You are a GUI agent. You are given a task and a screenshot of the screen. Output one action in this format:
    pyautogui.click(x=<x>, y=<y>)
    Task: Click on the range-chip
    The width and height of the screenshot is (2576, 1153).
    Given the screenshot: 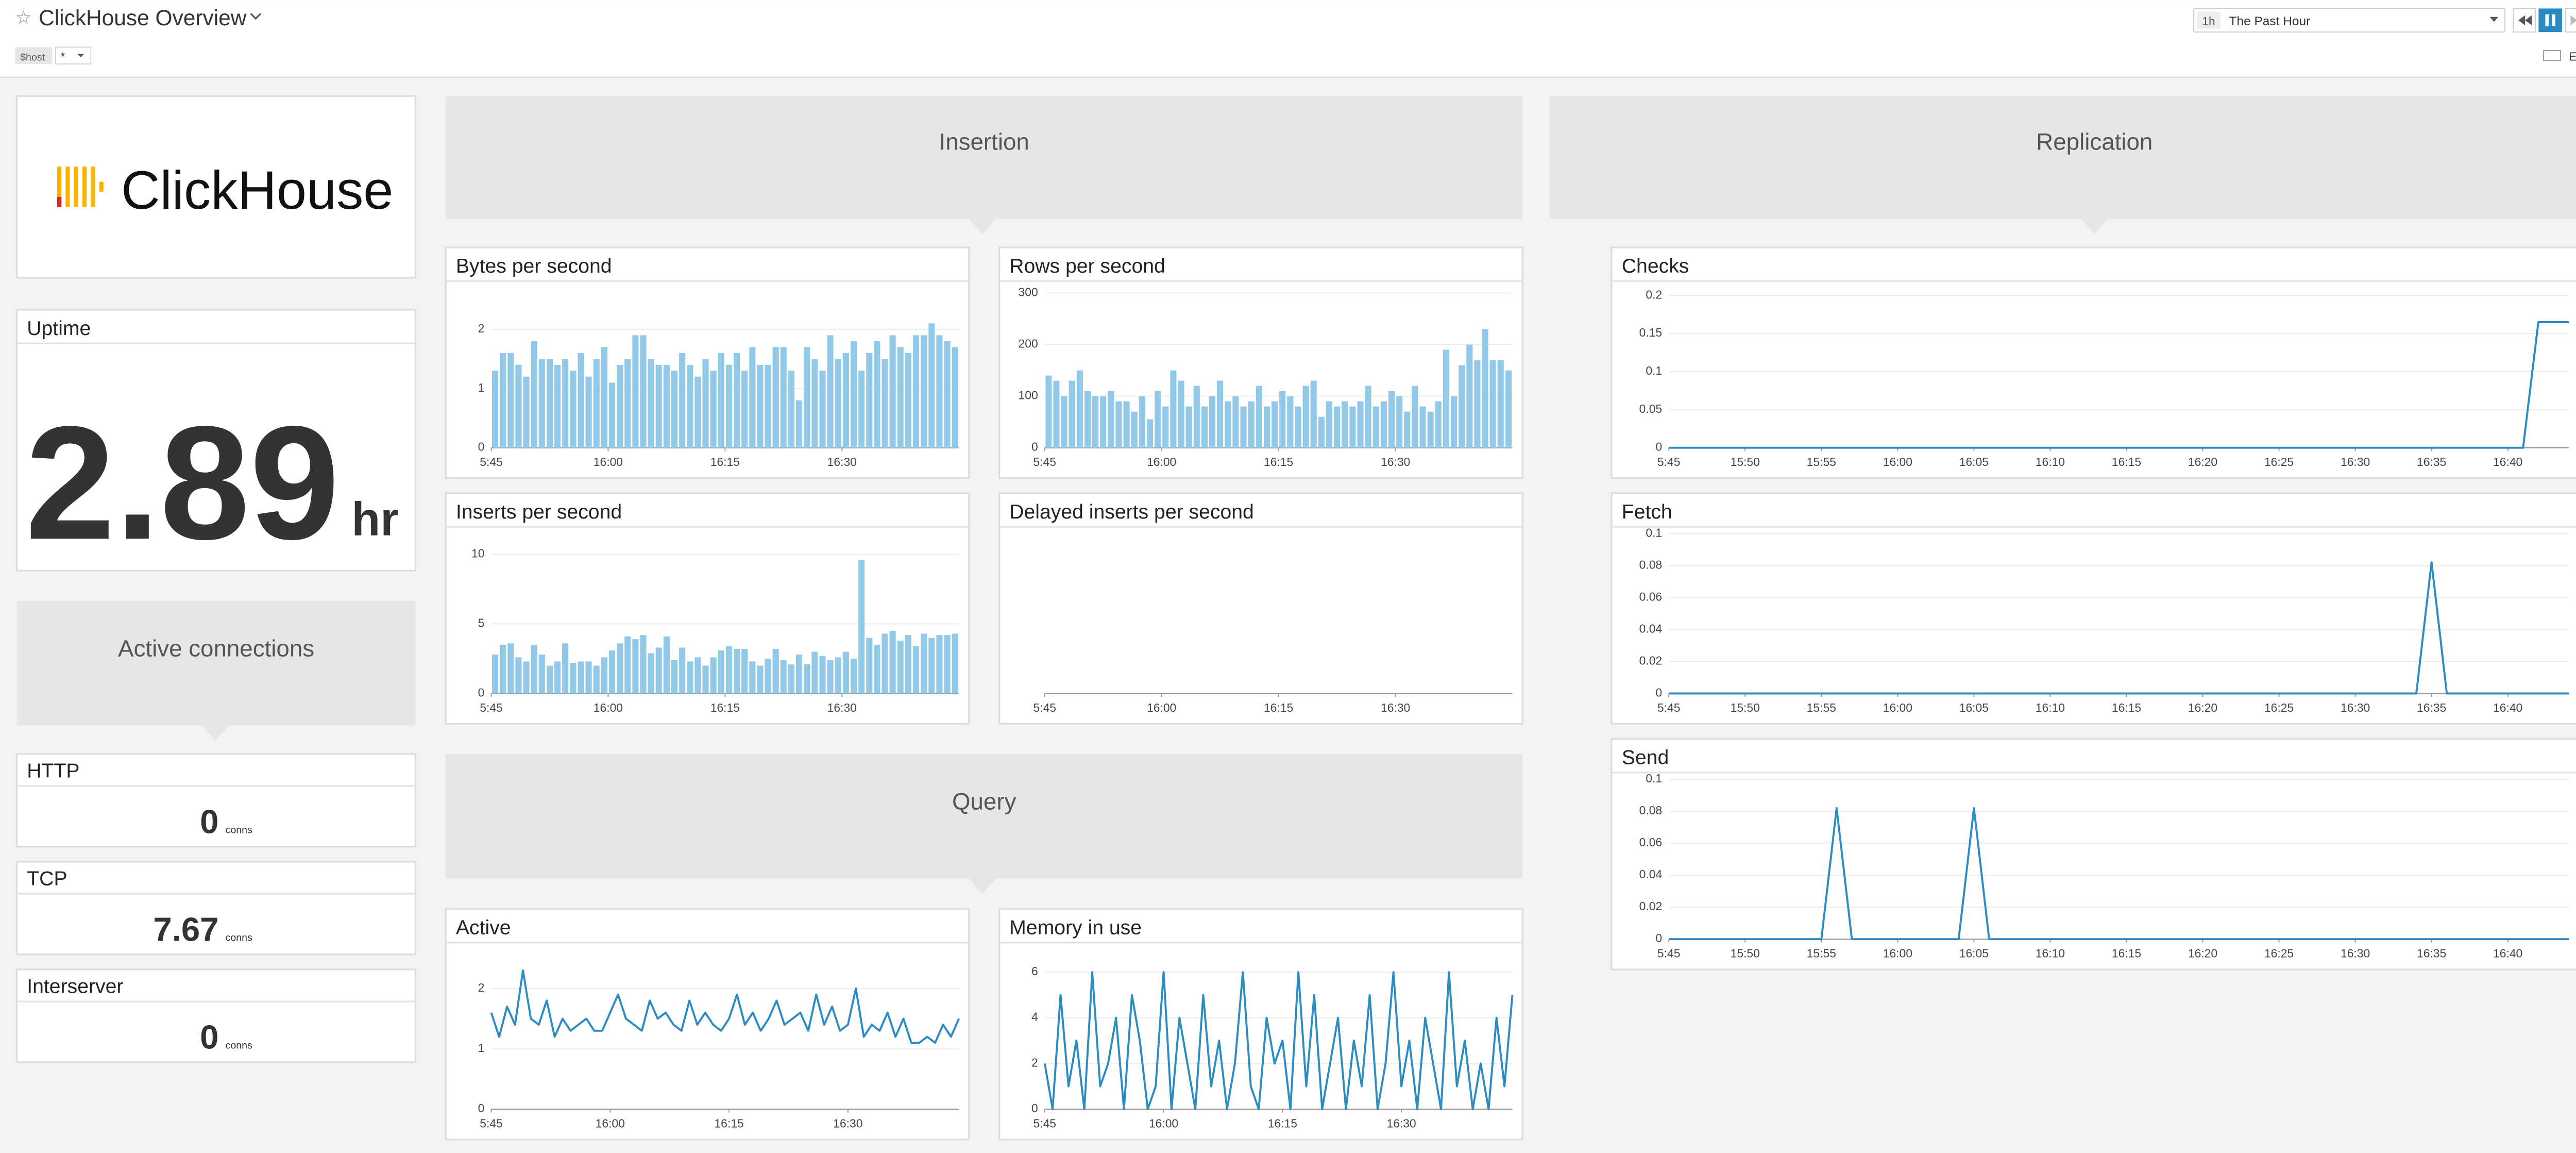 What is the action you would take?
    pyautogui.click(x=2209, y=20)
    